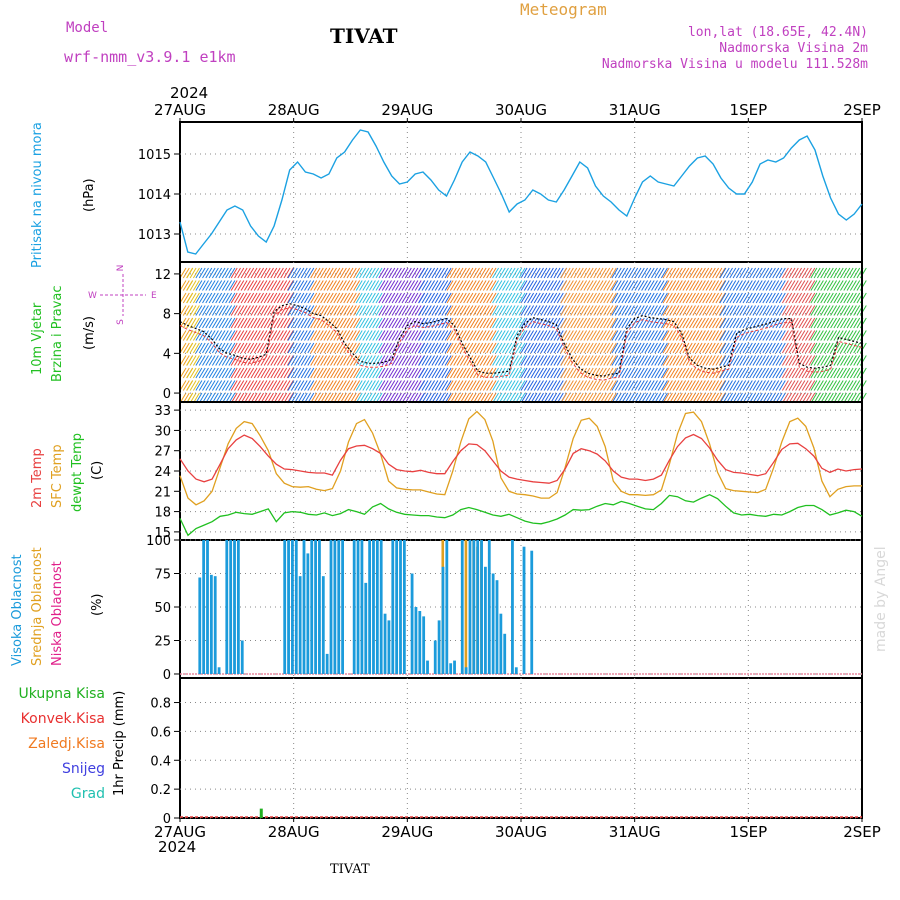  I want to click on temp2m-line, so click(521, 458).